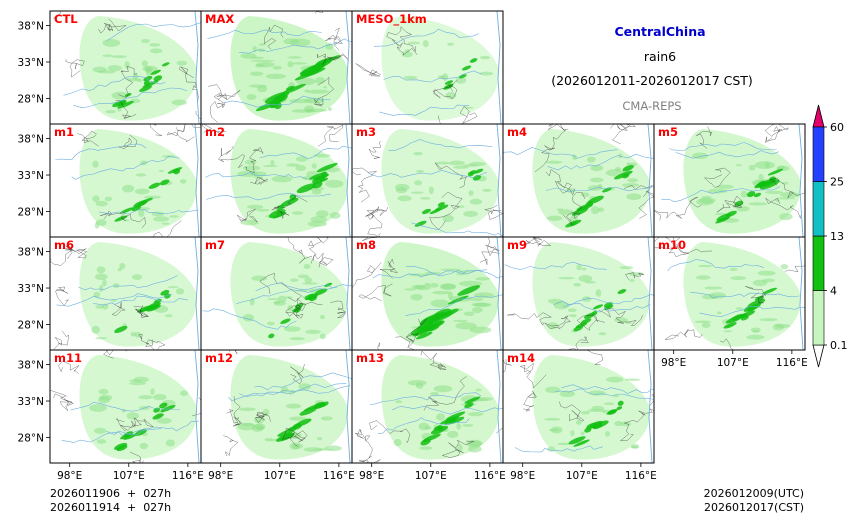 This screenshot has height=525, width=860. I want to click on colorbar-segment, so click(818, 318).